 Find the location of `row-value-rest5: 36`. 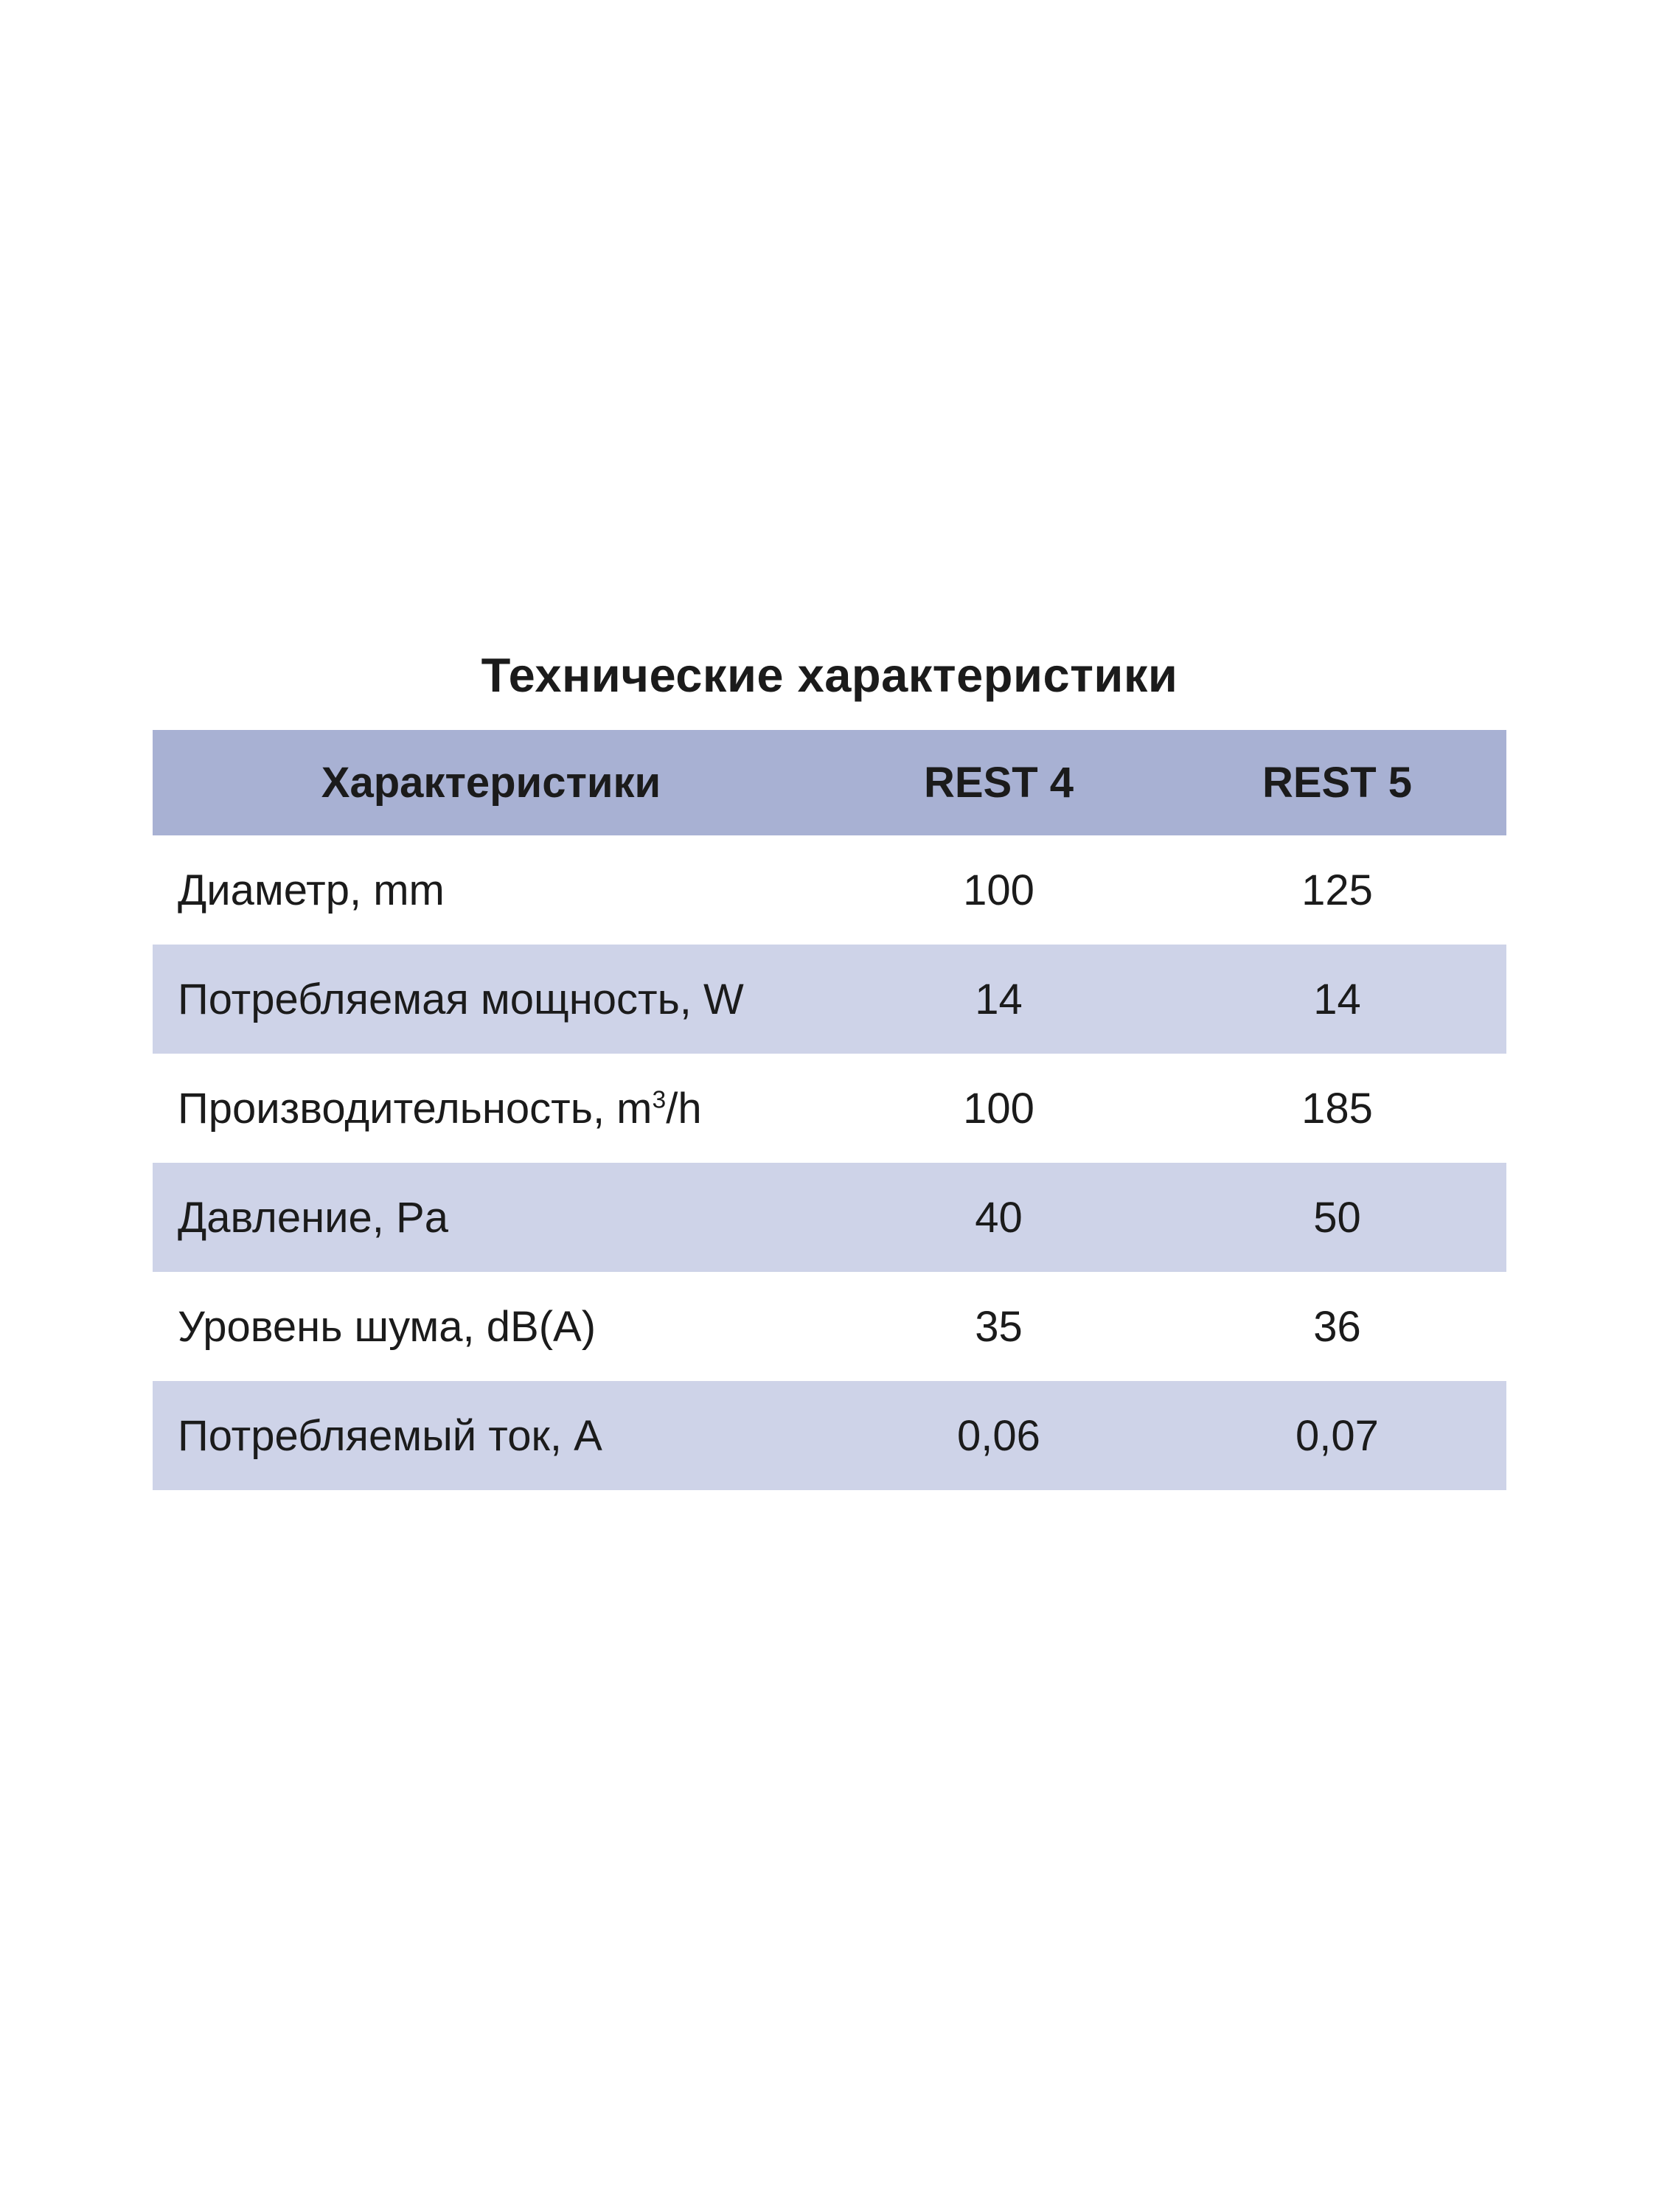

row-value-rest5: 36 is located at coordinates (1337, 1326).